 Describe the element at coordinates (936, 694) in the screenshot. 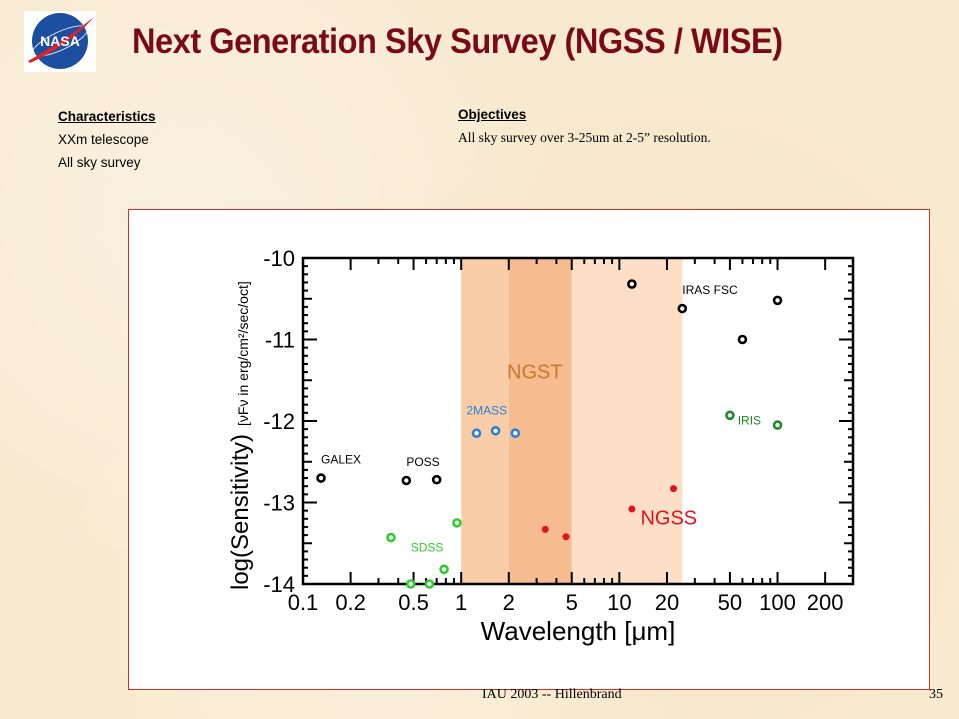

I see `page-number: 35` at that location.